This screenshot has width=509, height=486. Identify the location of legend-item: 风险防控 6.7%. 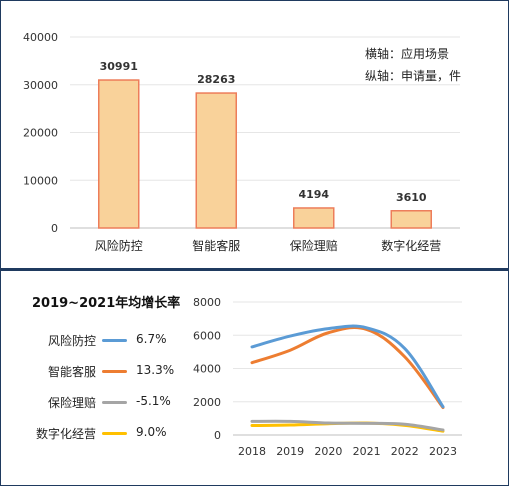
(100, 340).